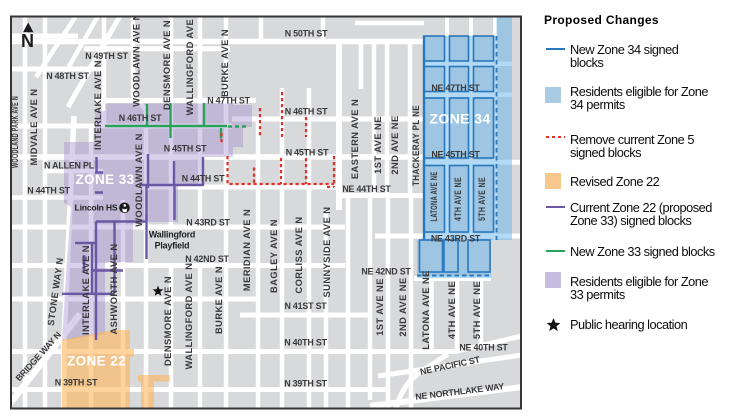  I want to click on svg-text: NE 43RD ST, so click(456, 239).